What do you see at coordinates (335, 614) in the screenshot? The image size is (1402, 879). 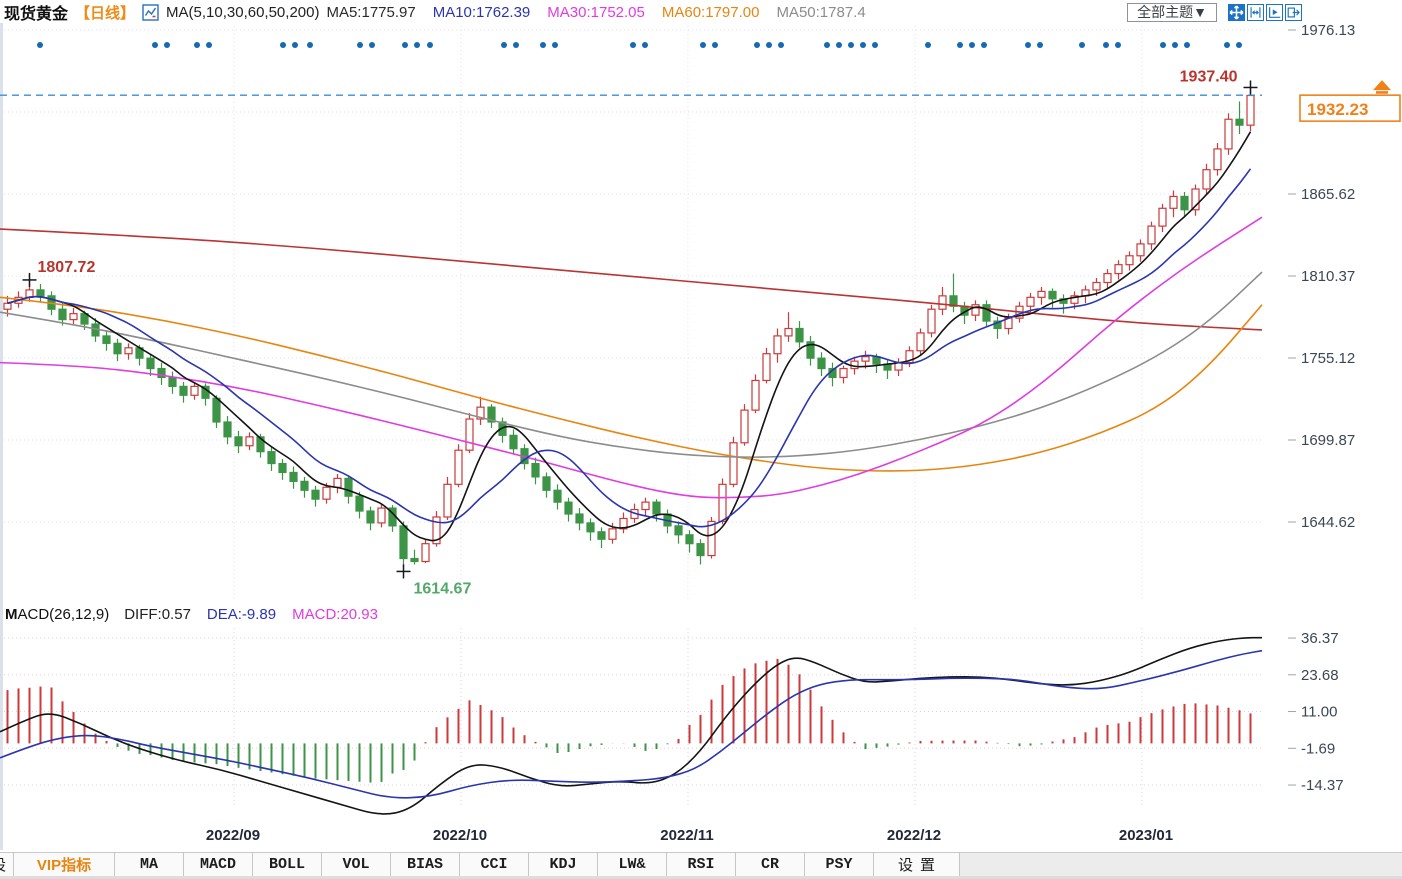 I see `macd-value: MACD:20.93` at bounding box center [335, 614].